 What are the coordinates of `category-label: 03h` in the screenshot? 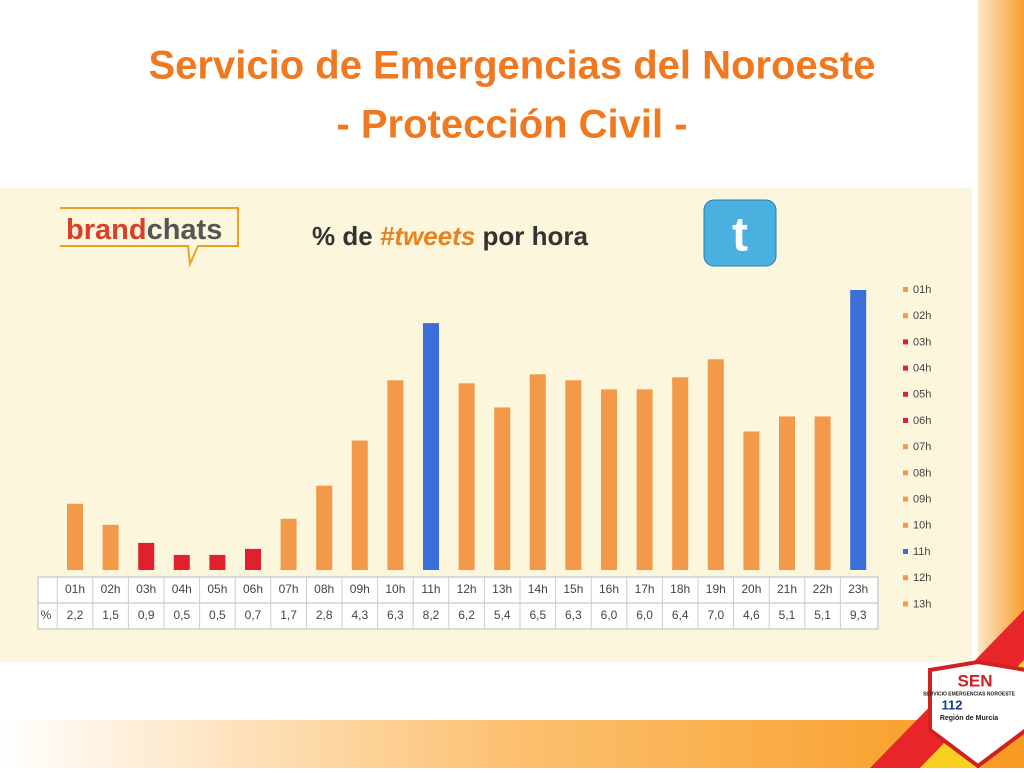 It's located at (146, 589).